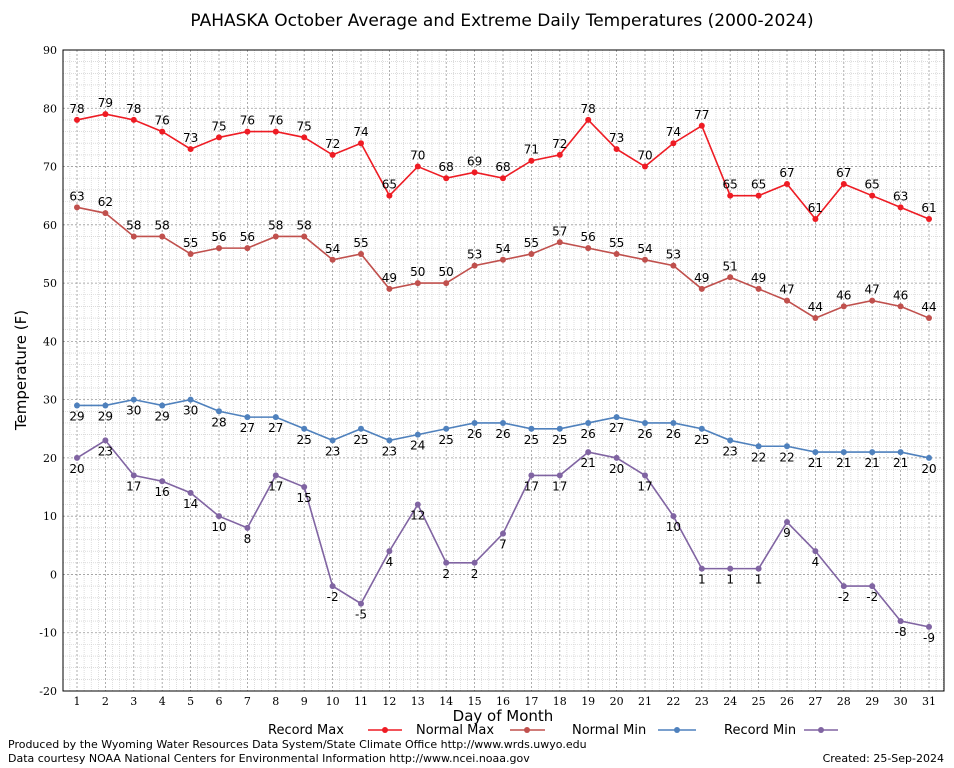 This screenshot has height=768, width=954. What do you see at coordinates (588, 463) in the screenshot?
I see `data-label-record-min: 21` at bounding box center [588, 463].